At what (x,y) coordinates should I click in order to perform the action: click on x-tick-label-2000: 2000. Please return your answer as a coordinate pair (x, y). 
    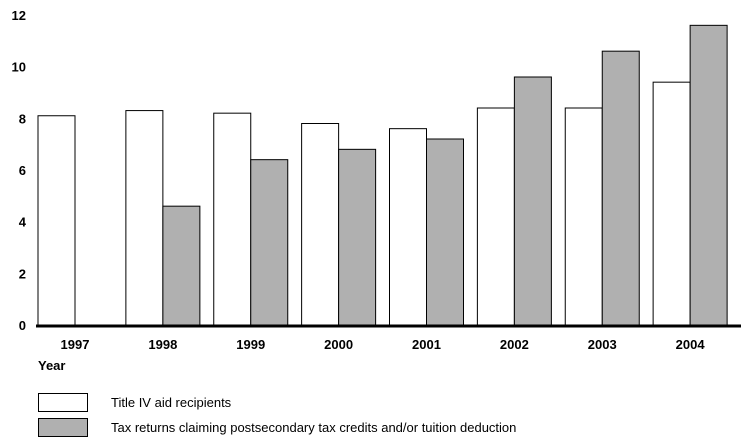
    Looking at the image, I should click on (338, 344).